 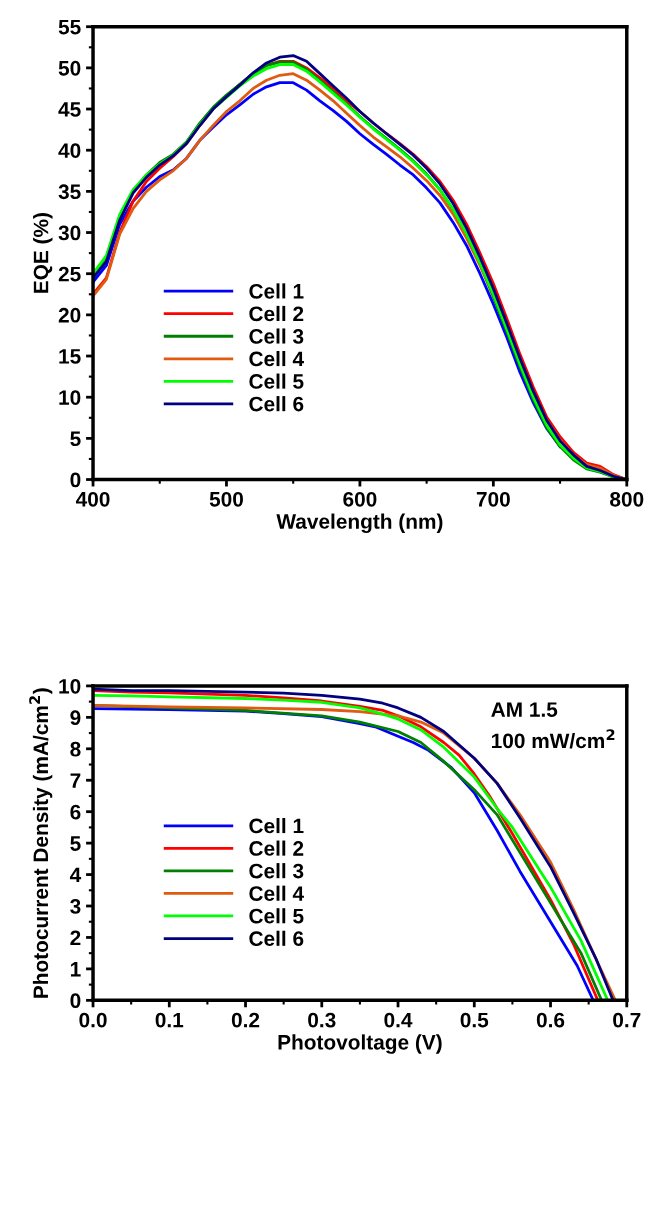 I want to click on y-tick-label: 2, so click(x=75, y=937).